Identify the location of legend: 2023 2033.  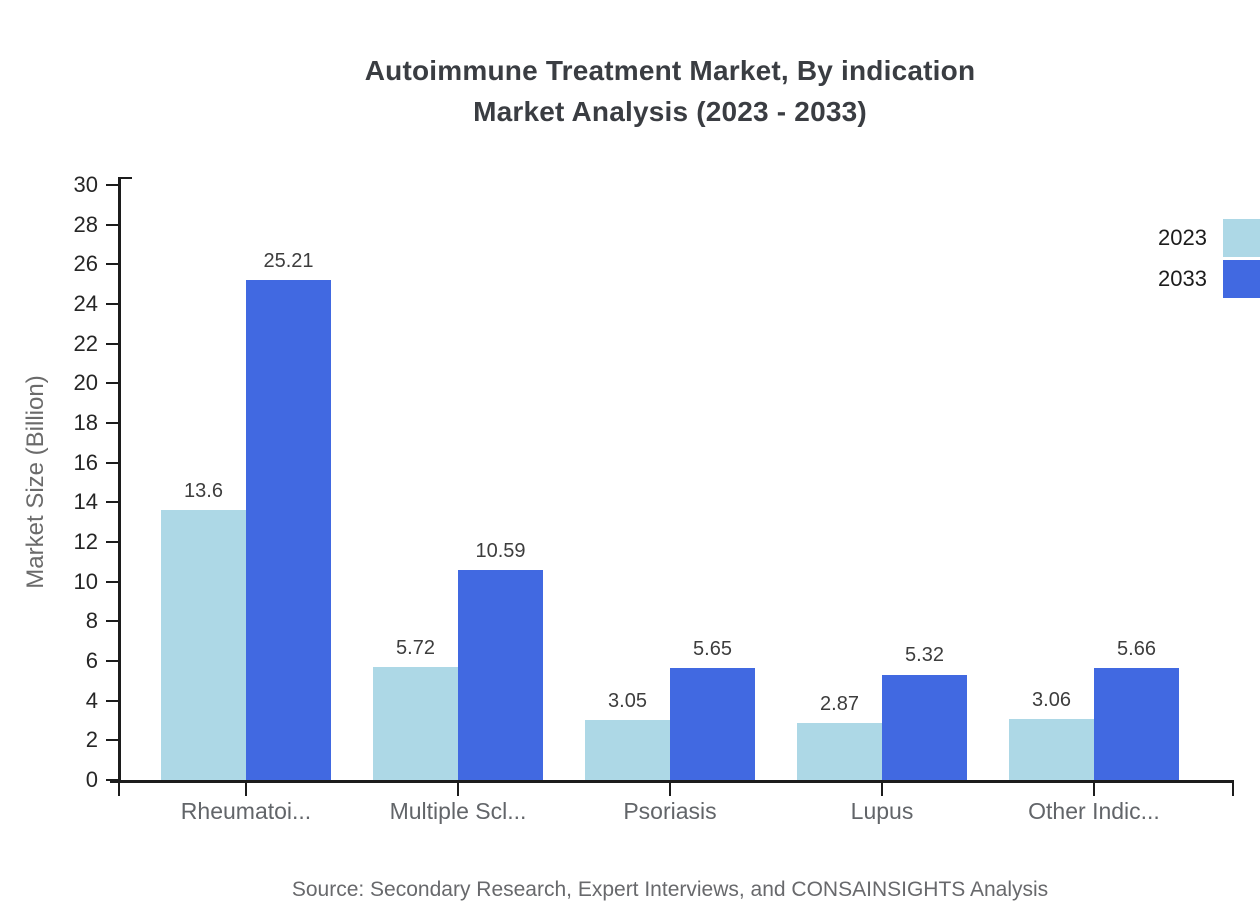
(1209, 258).